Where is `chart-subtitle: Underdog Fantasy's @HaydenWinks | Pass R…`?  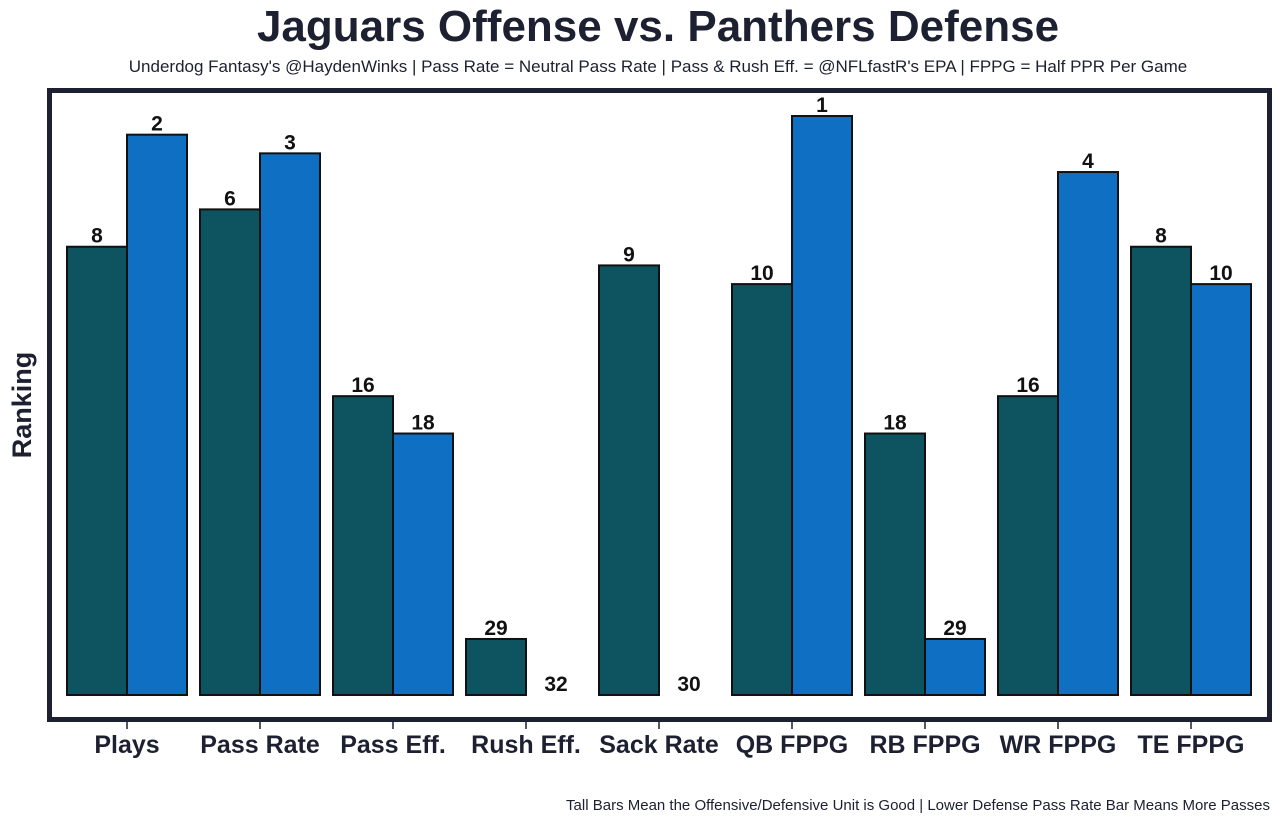 chart-subtitle: Underdog Fantasy's @HaydenWinks | Pass R… is located at coordinates (658, 66).